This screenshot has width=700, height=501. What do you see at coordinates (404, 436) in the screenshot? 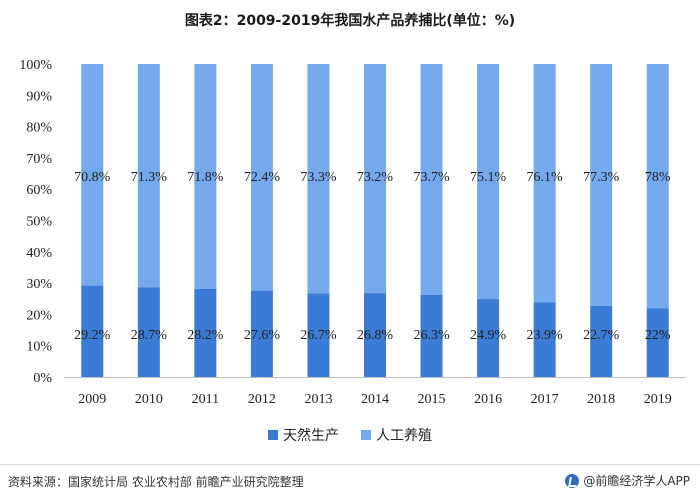
I see `legend-label-farmed: 人工养殖` at bounding box center [404, 436].